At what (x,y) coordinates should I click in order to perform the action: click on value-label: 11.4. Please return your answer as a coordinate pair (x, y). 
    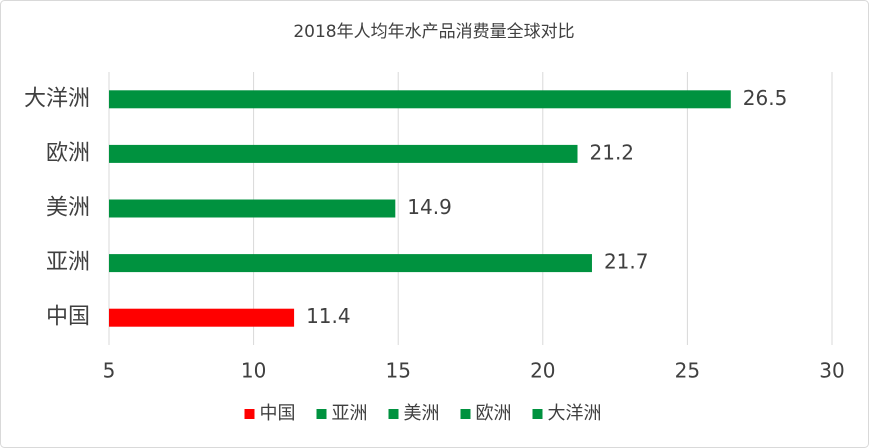
    Looking at the image, I should click on (328, 316).